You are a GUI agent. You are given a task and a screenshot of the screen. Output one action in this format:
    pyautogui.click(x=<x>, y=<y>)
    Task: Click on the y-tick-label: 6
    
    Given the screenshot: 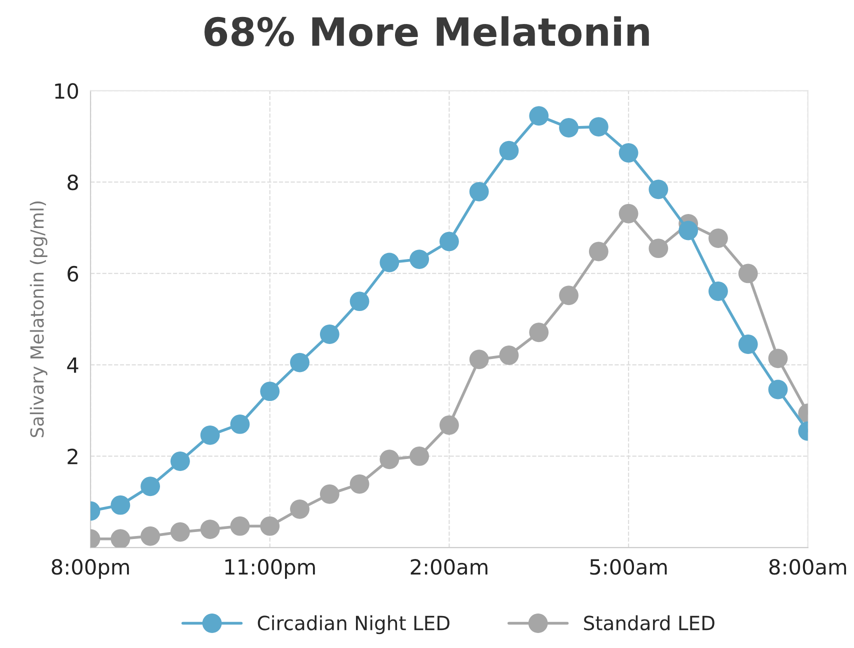 What is the action you would take?
    pyautogui.click(x=73, y=274)
    